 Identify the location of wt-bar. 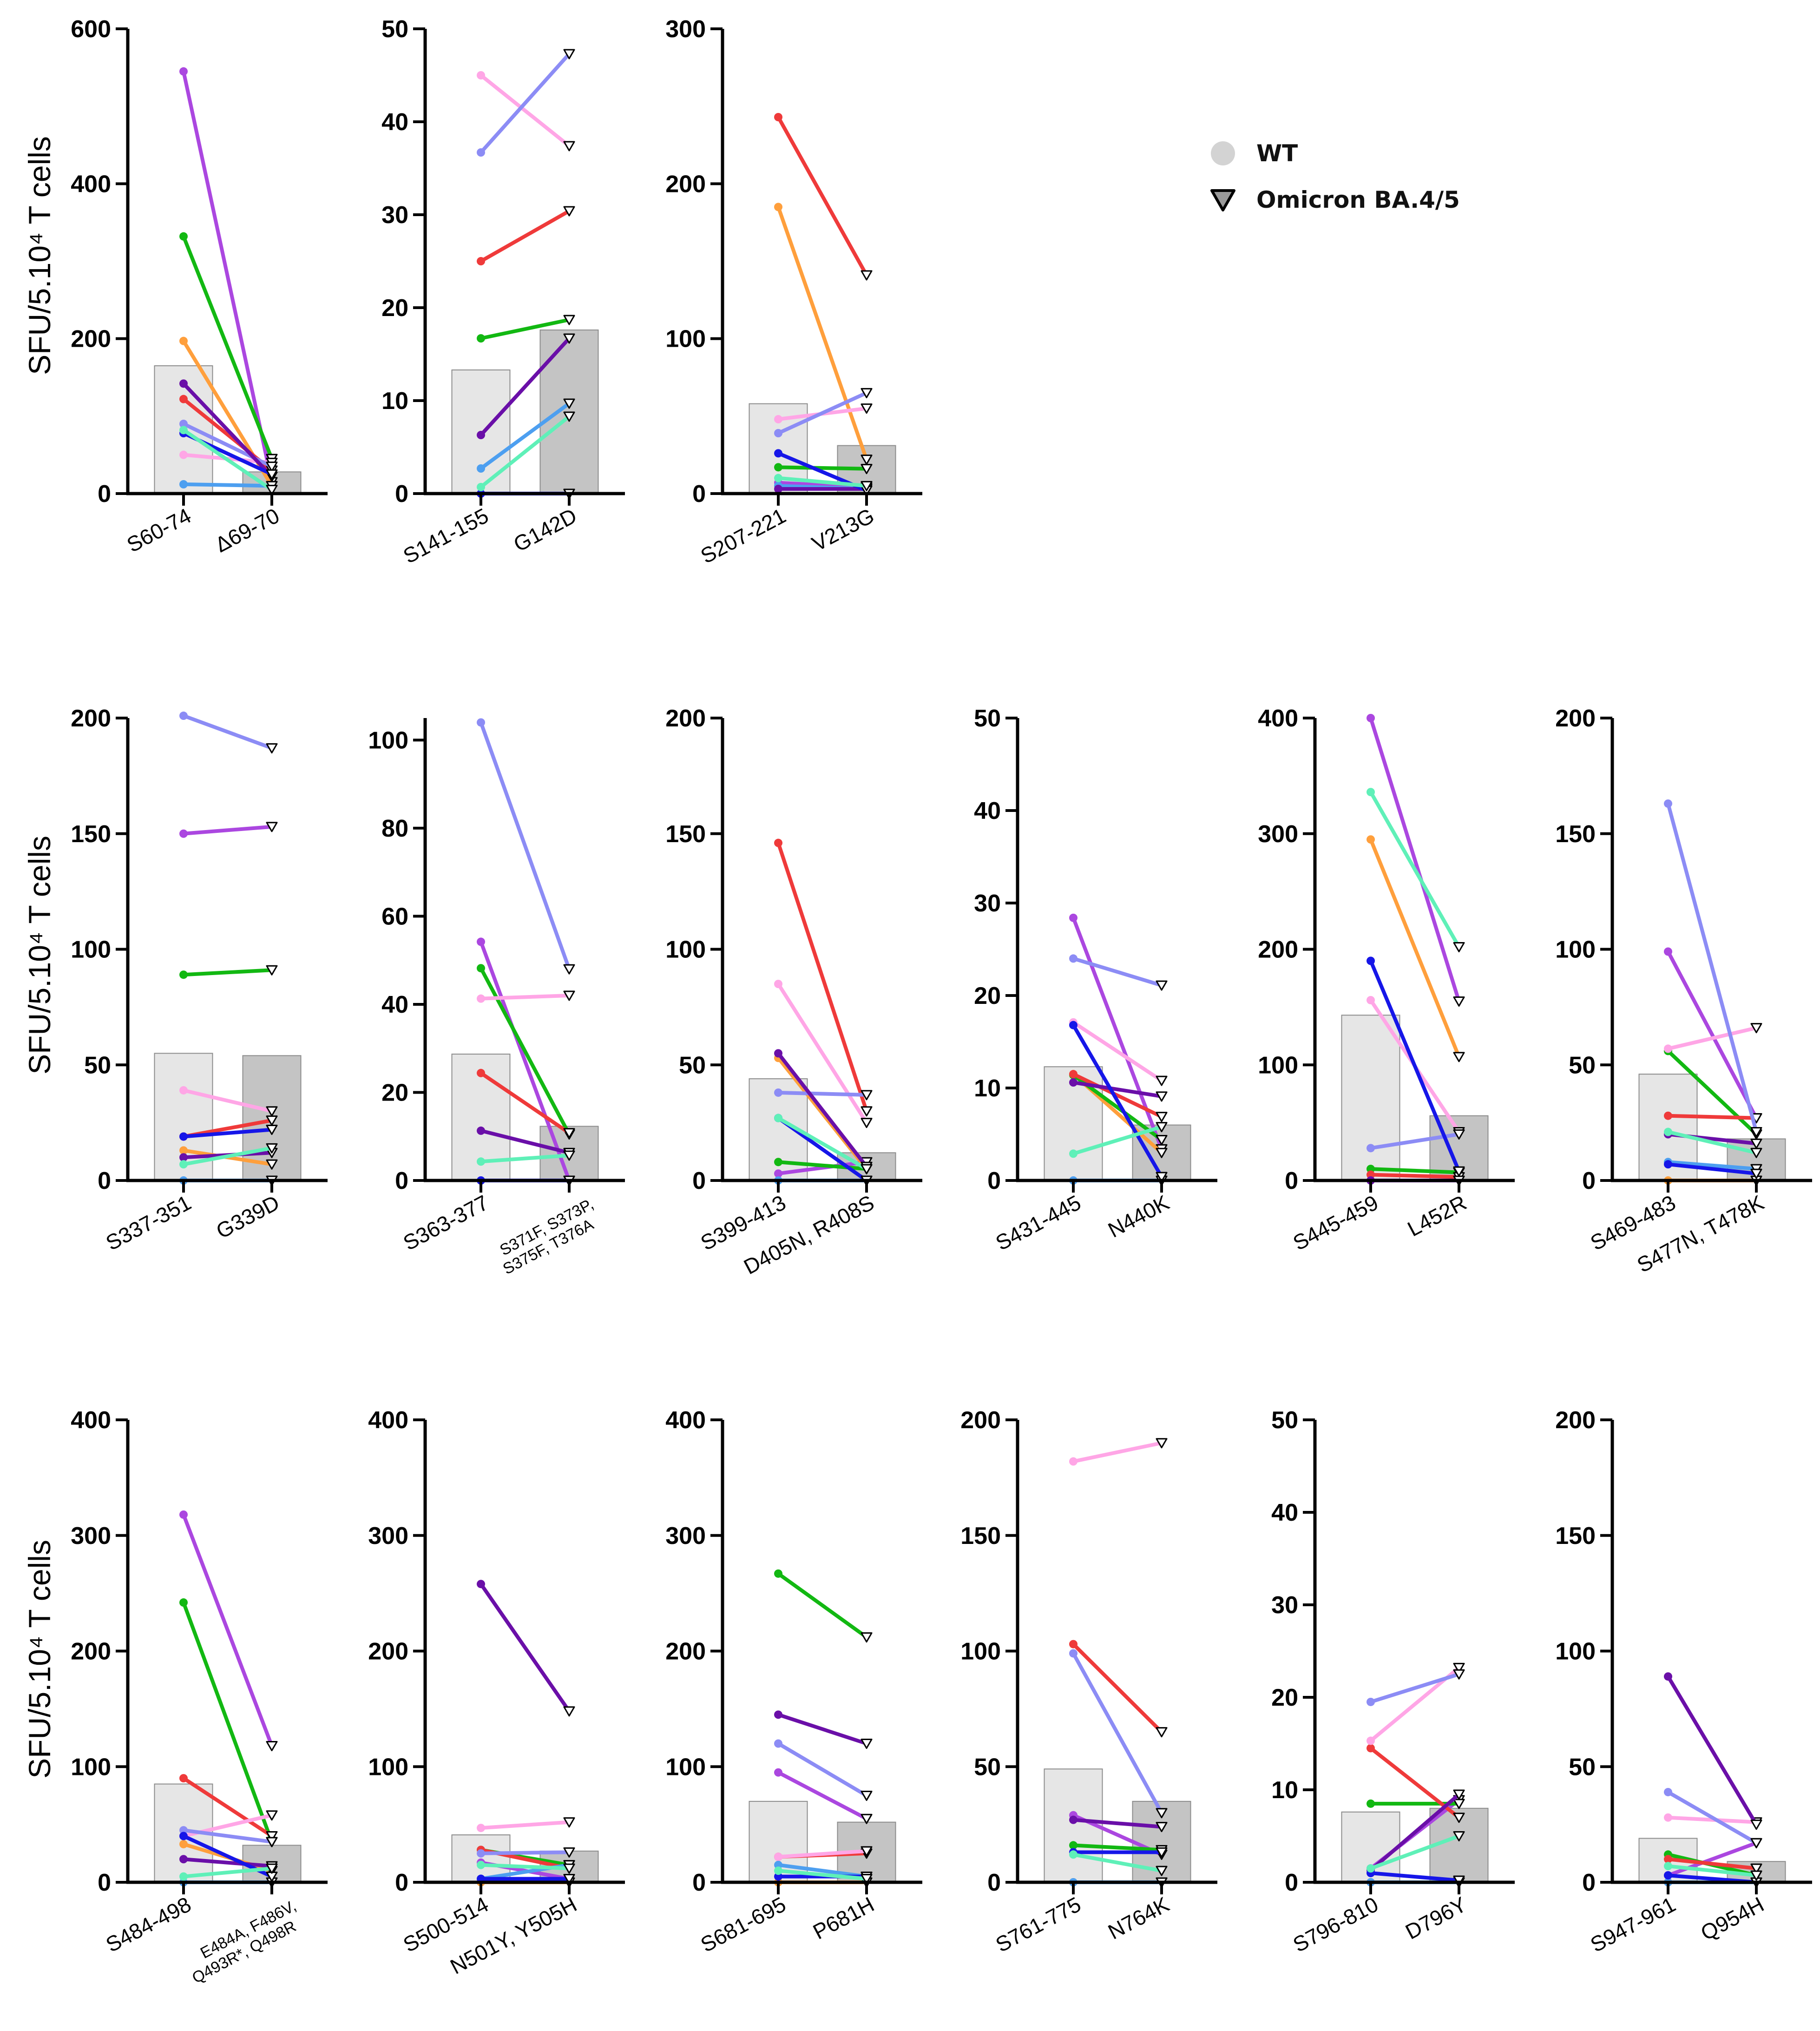
(1370, 1098).